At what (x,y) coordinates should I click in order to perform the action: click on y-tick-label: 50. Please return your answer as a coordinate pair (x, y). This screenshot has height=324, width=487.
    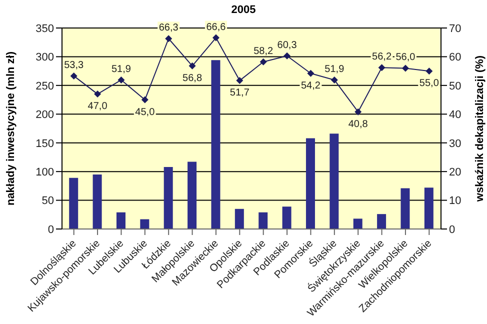
    Looking at the image, I should click on (48, 201).